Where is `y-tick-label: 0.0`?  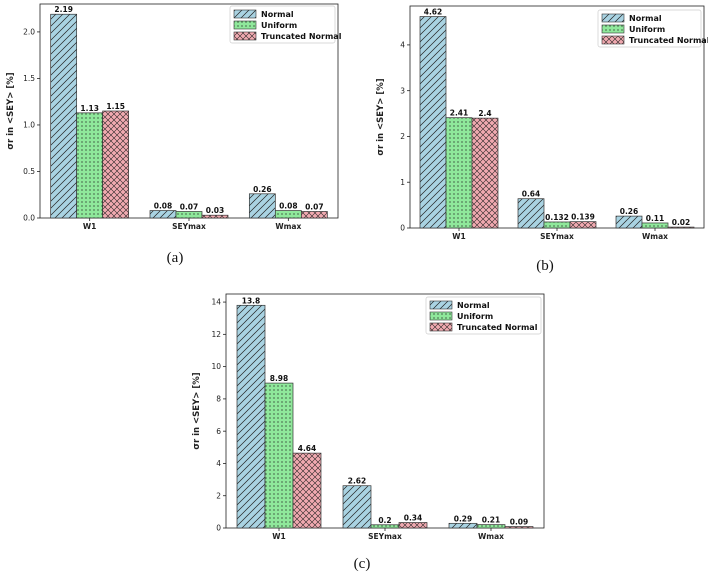 y-tick-label: 0.0 is located at coordinates (29, 218).